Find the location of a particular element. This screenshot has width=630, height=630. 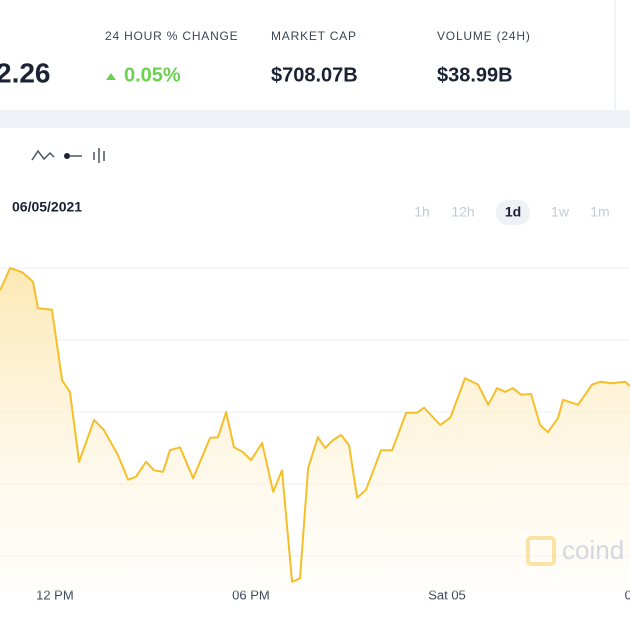

chart-type-icons is located at coordinates (68, 155).